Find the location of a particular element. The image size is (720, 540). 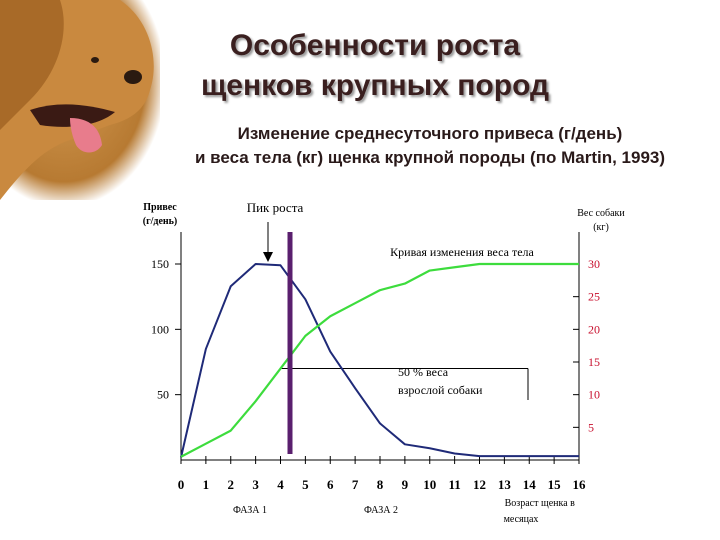

peak-arrow-head is located at coordinates (268, 257).